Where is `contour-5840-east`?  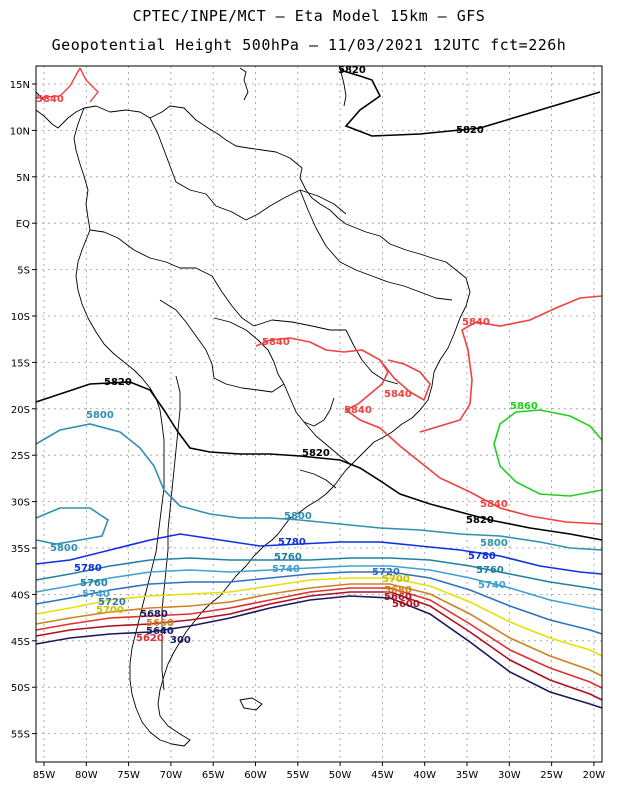 contour-5840-east is located at coordinates (511, 364).